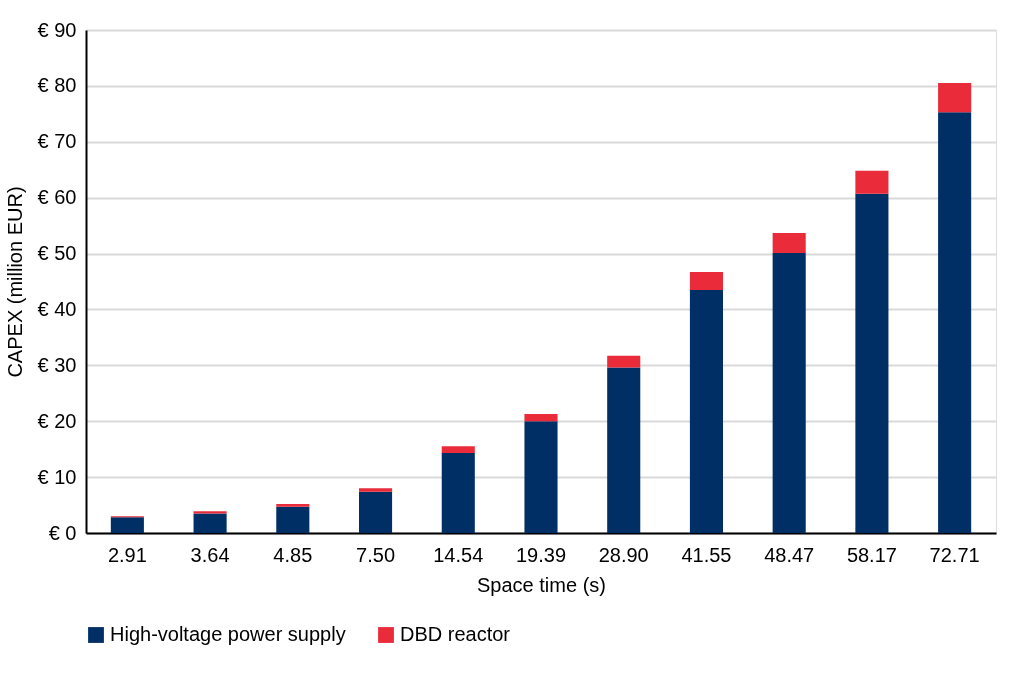 The height and width of the screenshot is (686, 1035). I want to click on x-tick-label: 41.55, so click(706, 554).